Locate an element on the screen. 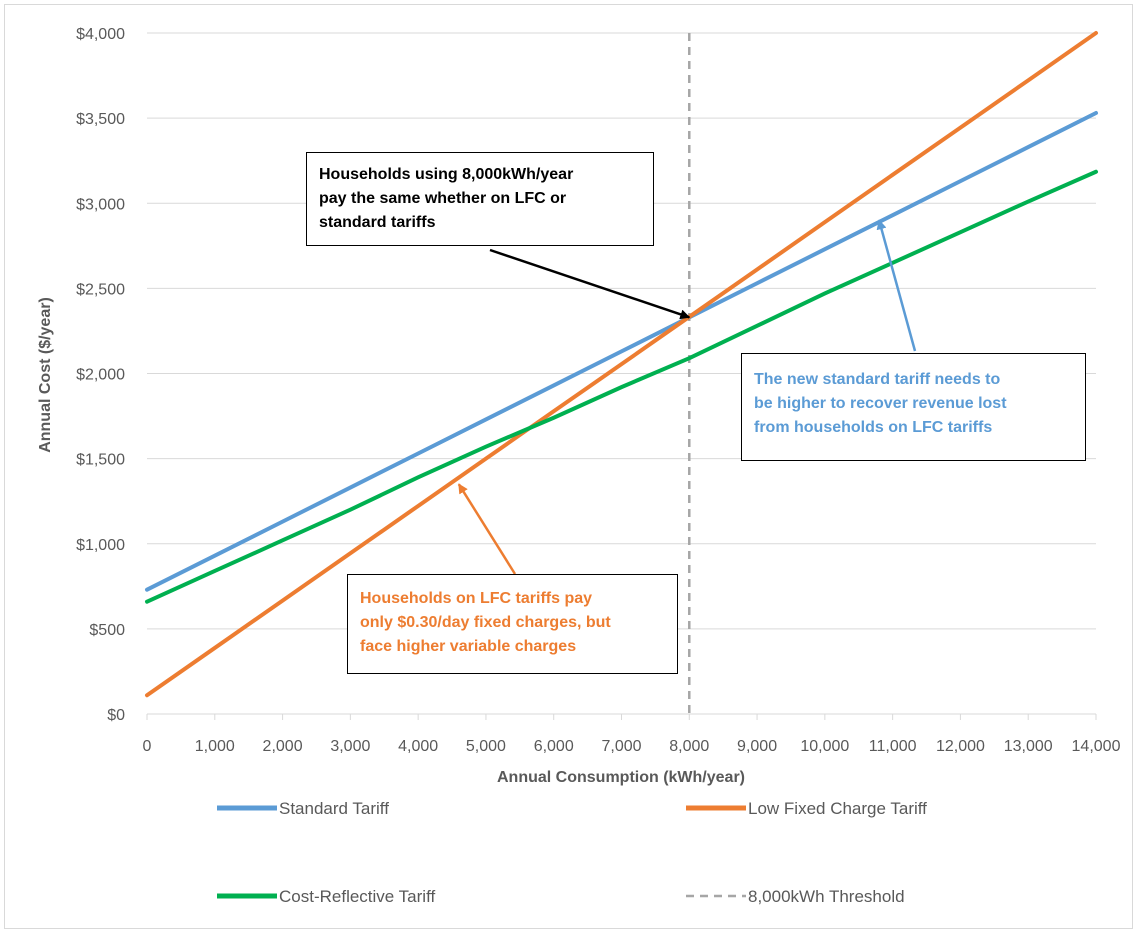  annotation-line: The new standard tariff needs to is located at coordinates (877, 379).